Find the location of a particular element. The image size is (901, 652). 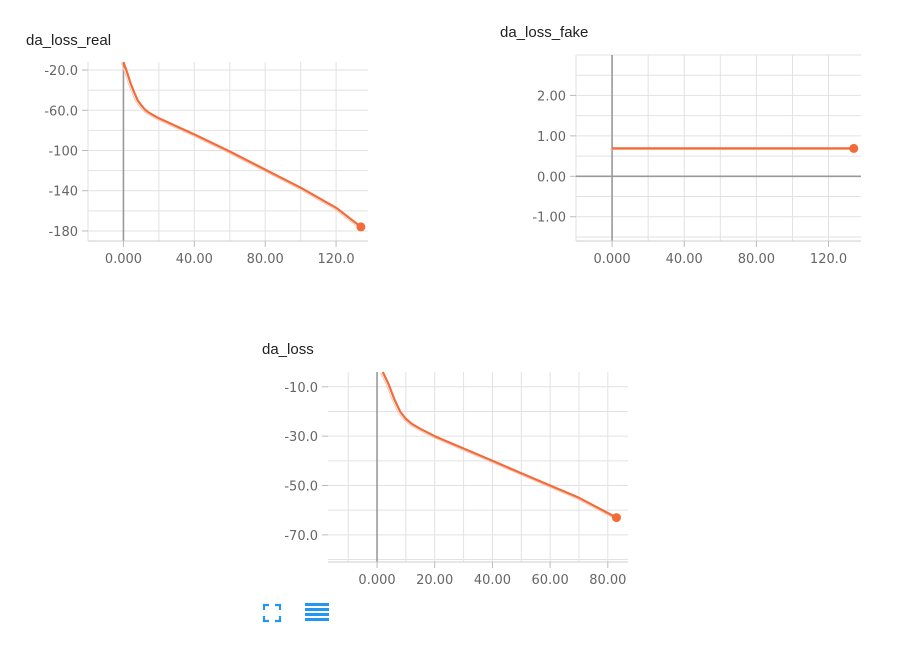

y-tick-label: -10.0 is located at coordinates (301, 388).